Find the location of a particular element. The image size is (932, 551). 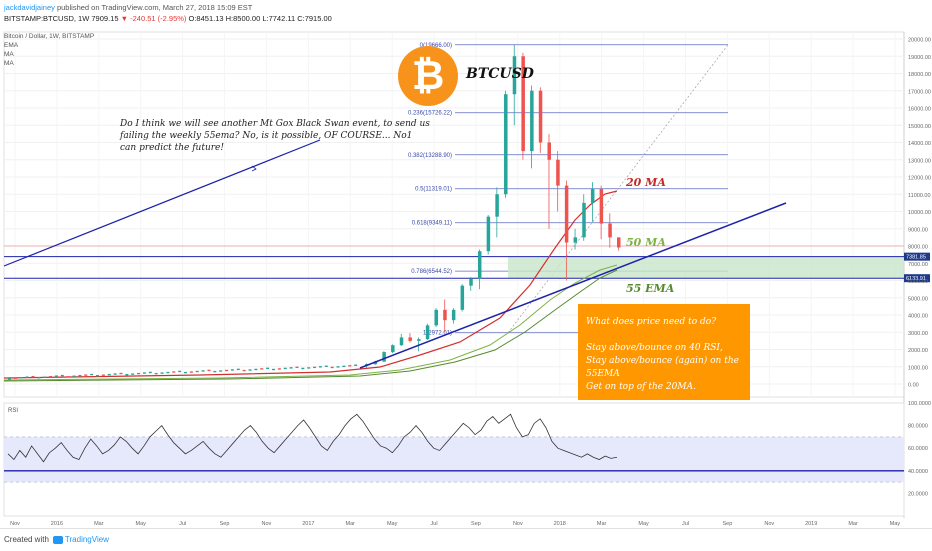

rsi-tick-label: 100.0000 is located at coordinates (919, 404).